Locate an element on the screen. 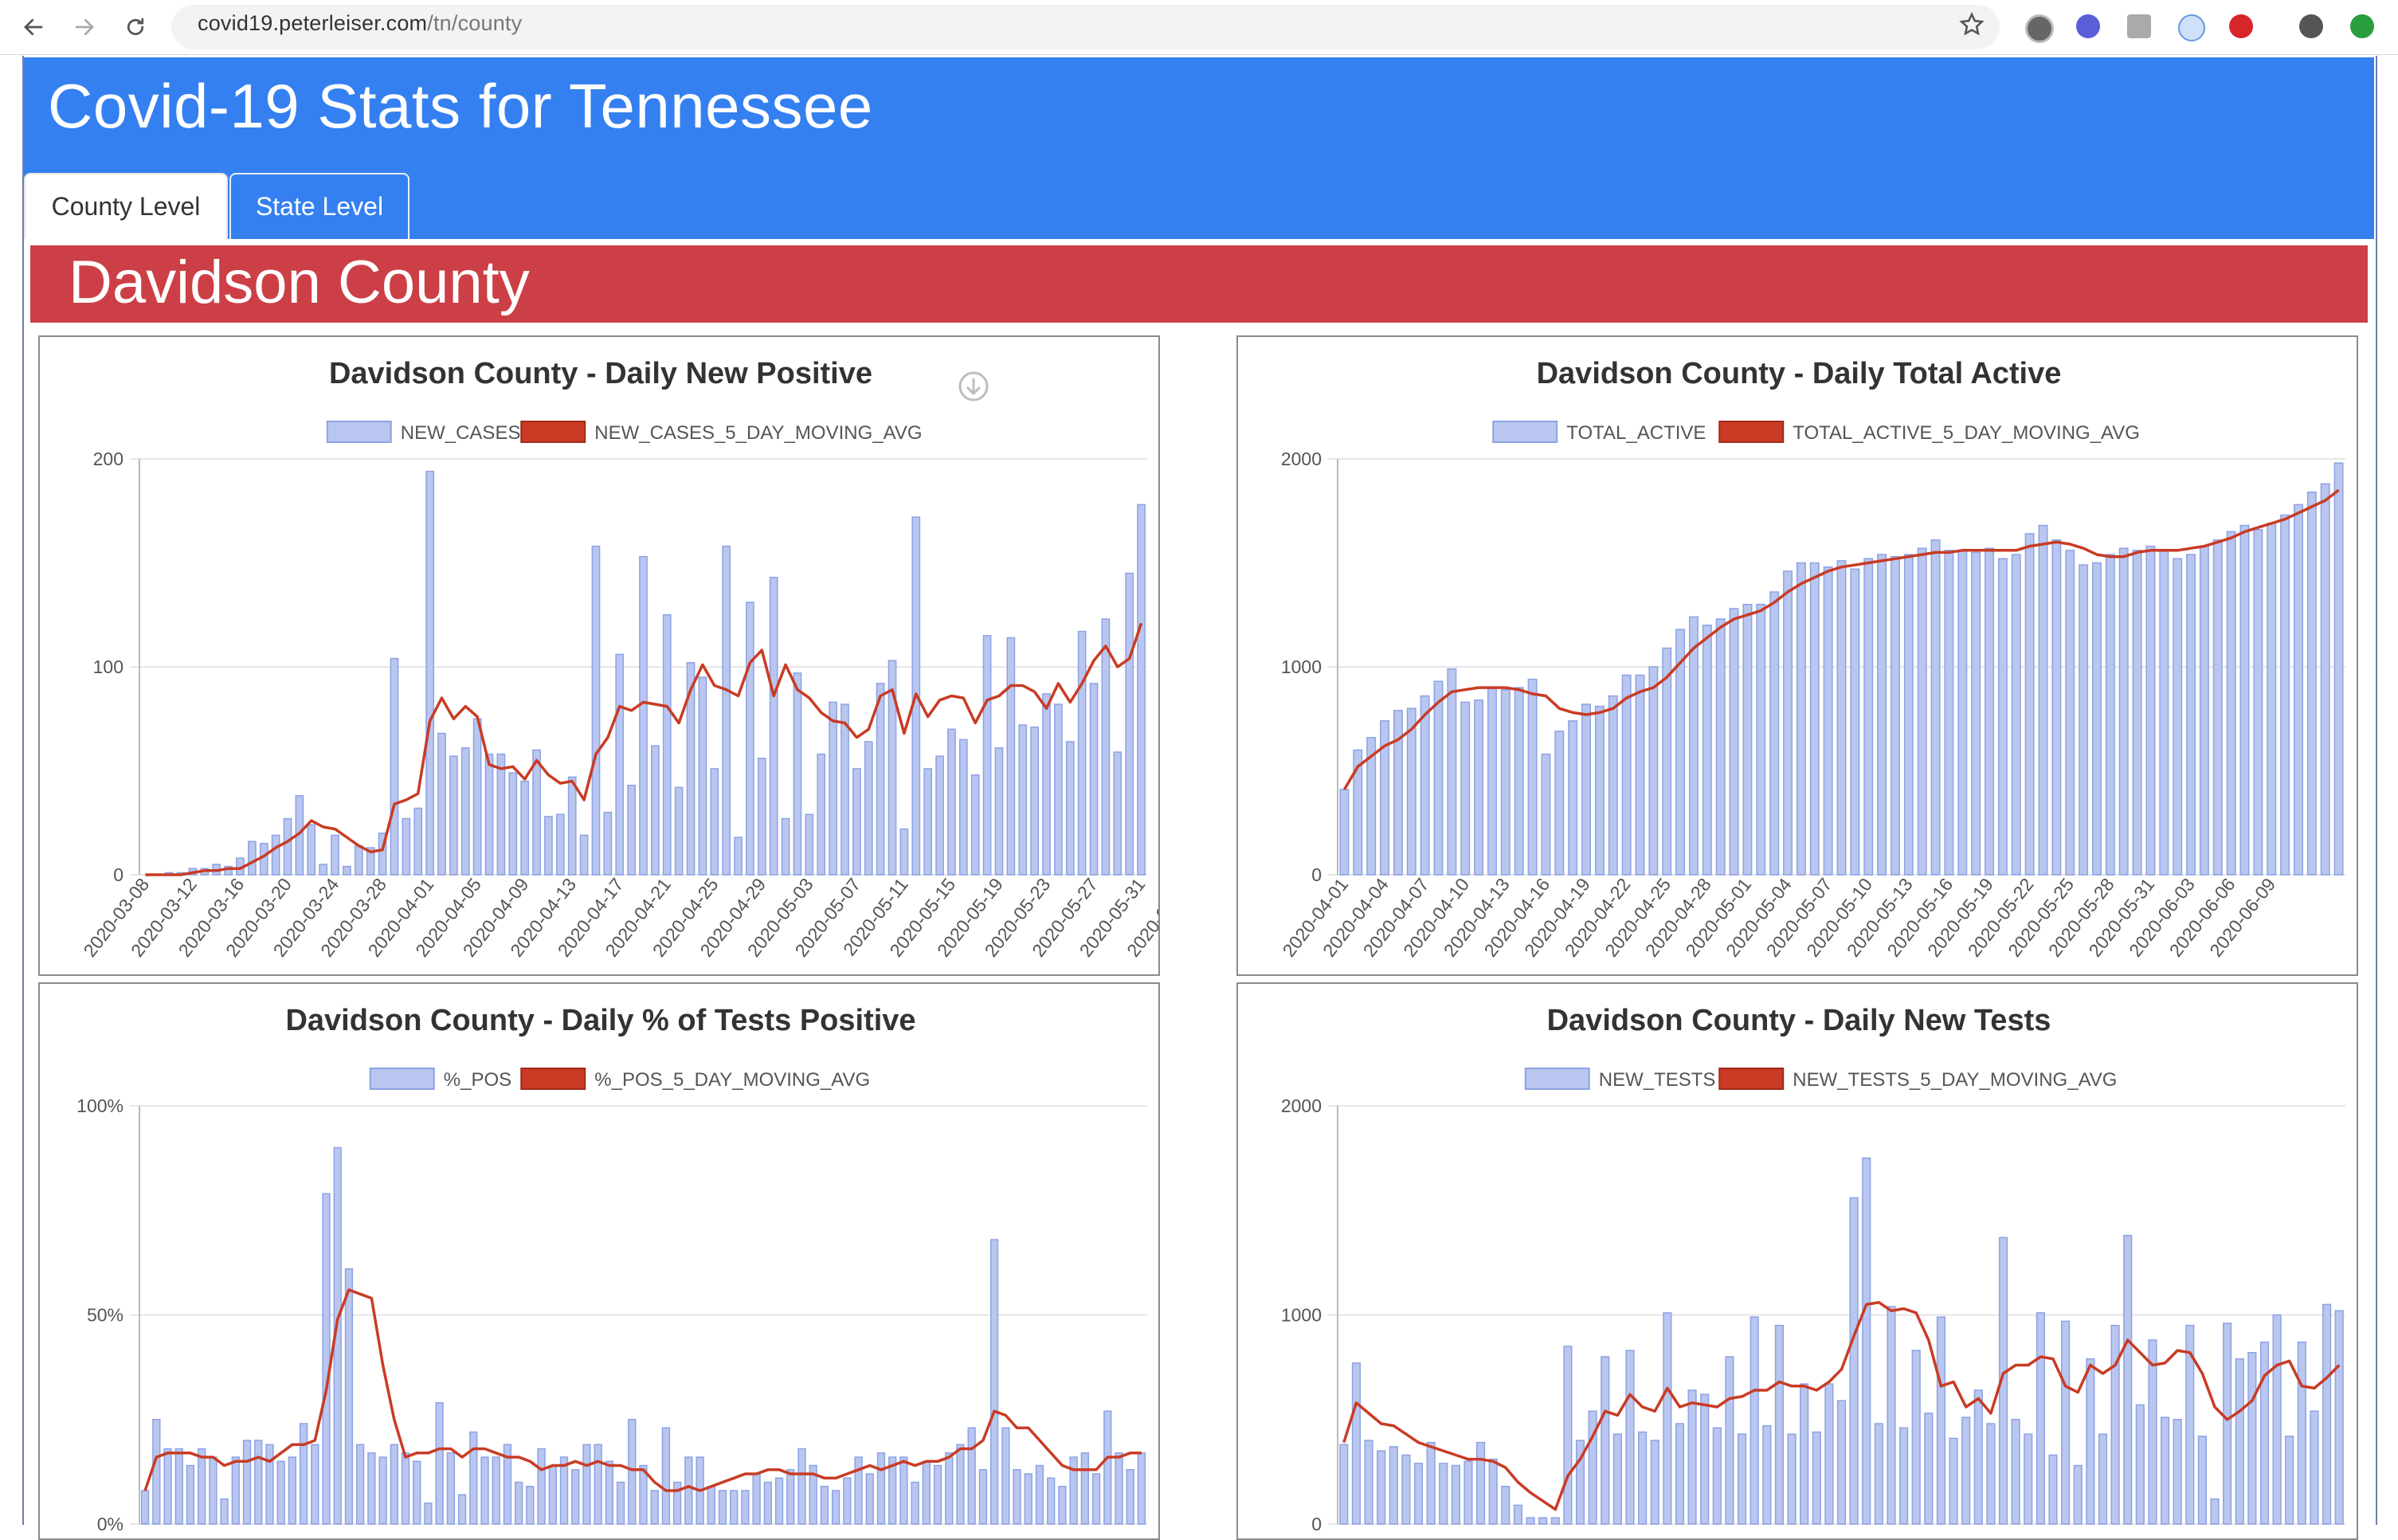  legend-label: TOTAL_ACTIVE is located at coordinates (1636, 433).